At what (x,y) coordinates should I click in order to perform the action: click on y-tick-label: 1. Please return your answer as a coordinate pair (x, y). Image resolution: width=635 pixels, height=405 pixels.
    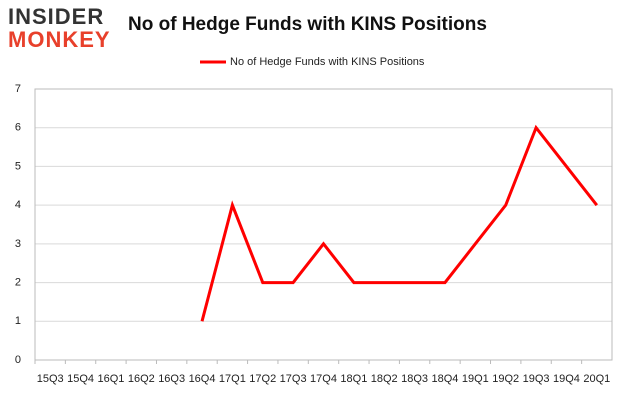
    Looking at the image, I should click on (18, 321).